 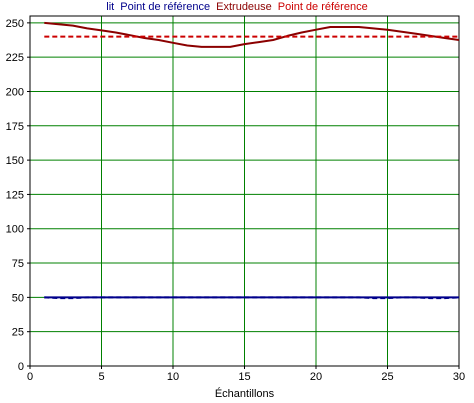 What do you see at coordinates (322, 7) in the screenshot?
I see `legend-item-extruder-setpoint: Point de référence` at bounding box center [322, 7].